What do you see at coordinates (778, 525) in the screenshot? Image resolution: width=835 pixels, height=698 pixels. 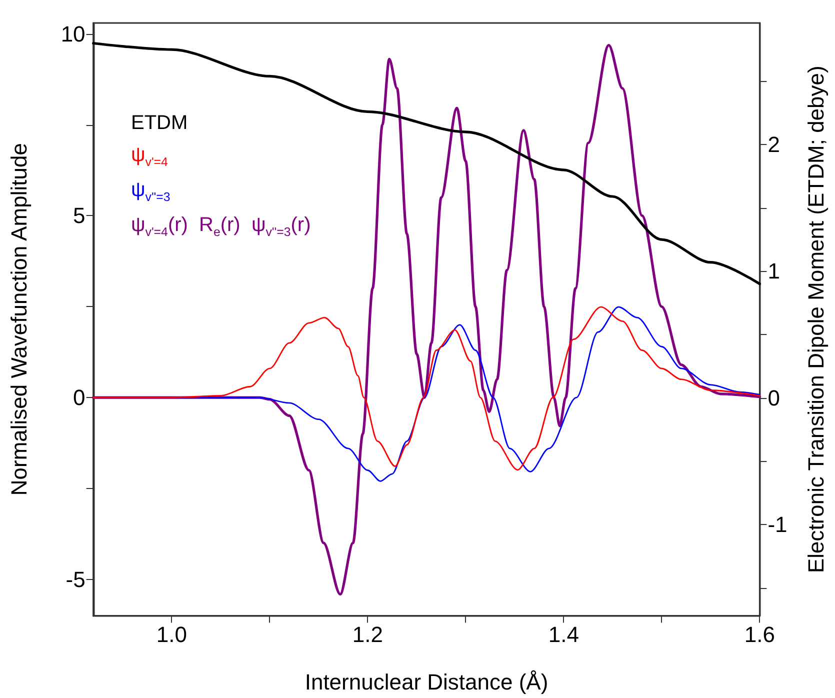 I see `y2-tick-label: -1` at bounding box center [778, 525].